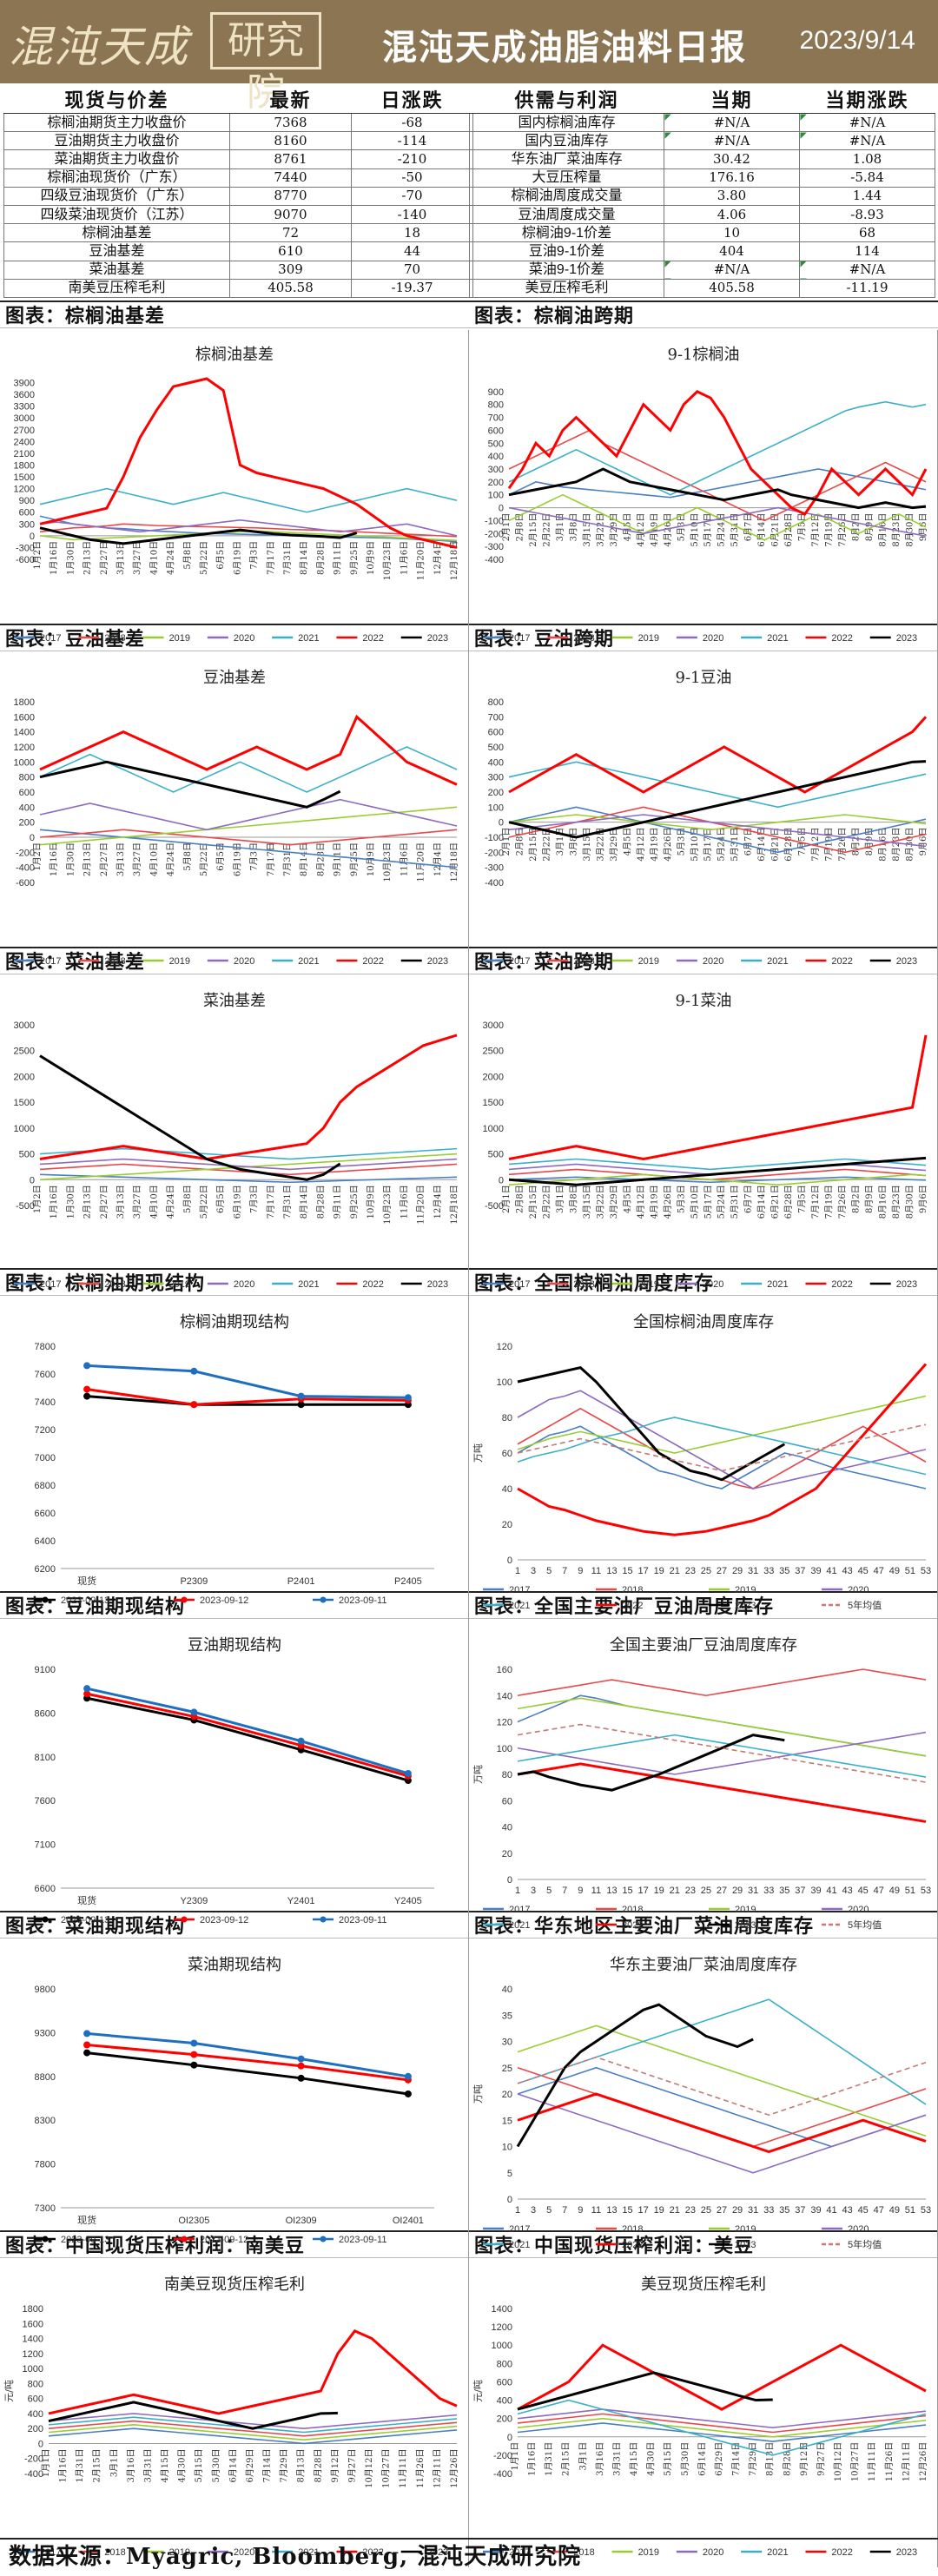  What do you see at coordinates (695, 1202) in the screenshot?
I see `x-tick-label: 5月10日` at bounding box center [695, 1202].